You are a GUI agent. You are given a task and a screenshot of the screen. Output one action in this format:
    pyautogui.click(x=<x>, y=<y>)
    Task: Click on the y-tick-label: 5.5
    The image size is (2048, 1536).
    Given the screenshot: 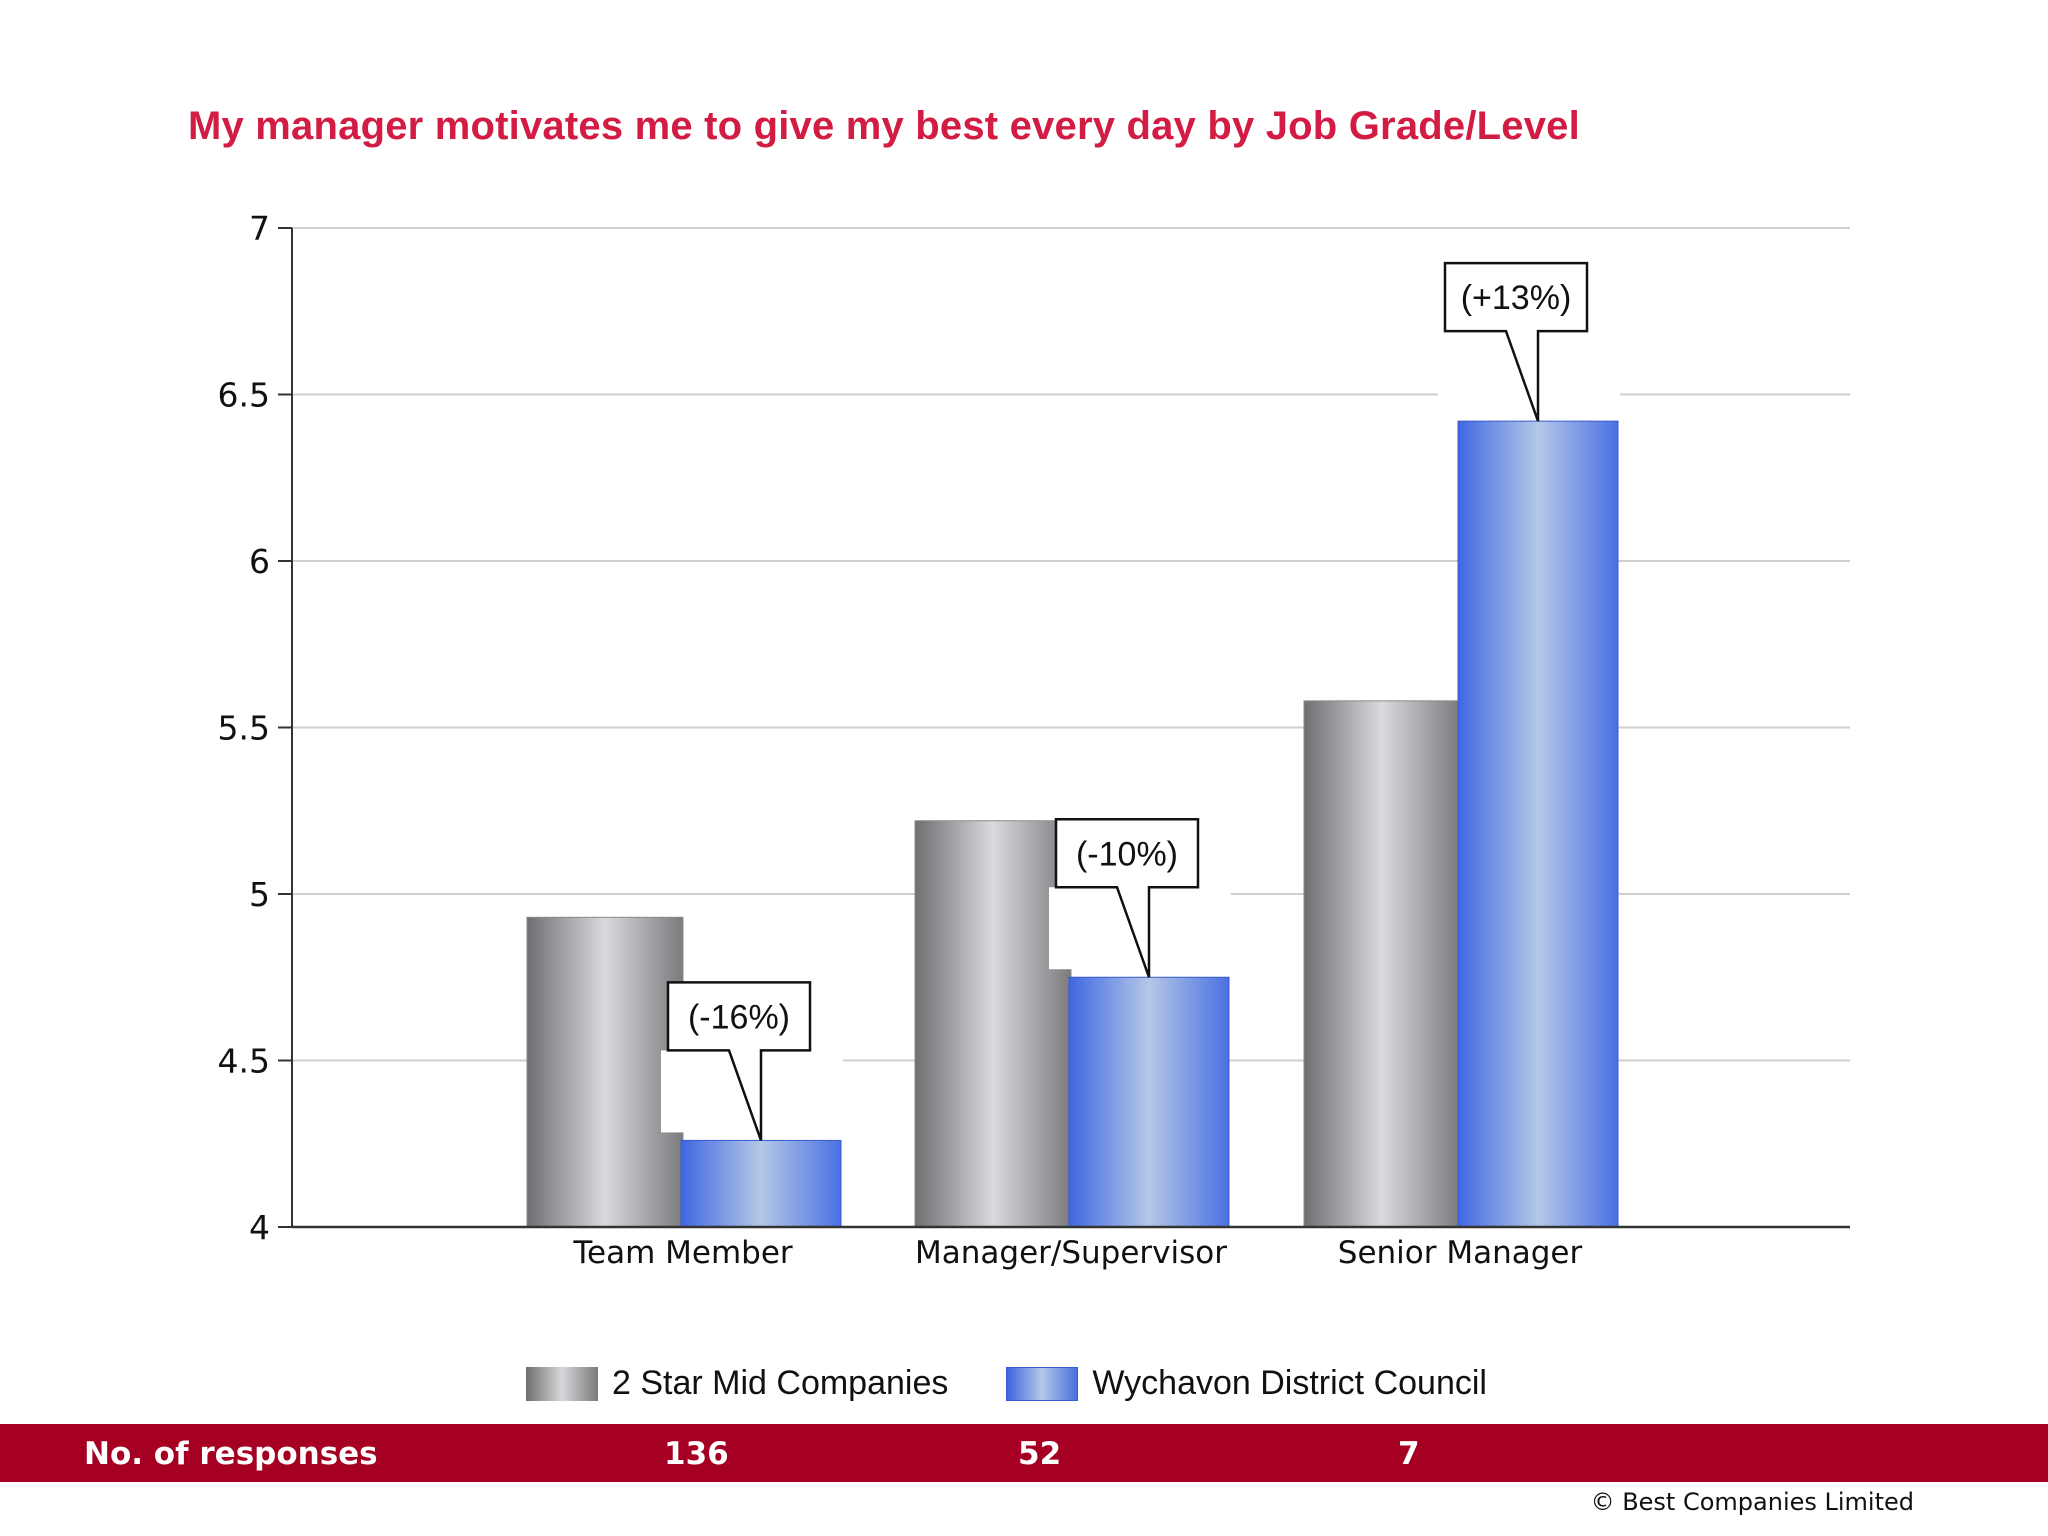 What is the action you would take?
    pyautogui.click(x=244, y=728)
    